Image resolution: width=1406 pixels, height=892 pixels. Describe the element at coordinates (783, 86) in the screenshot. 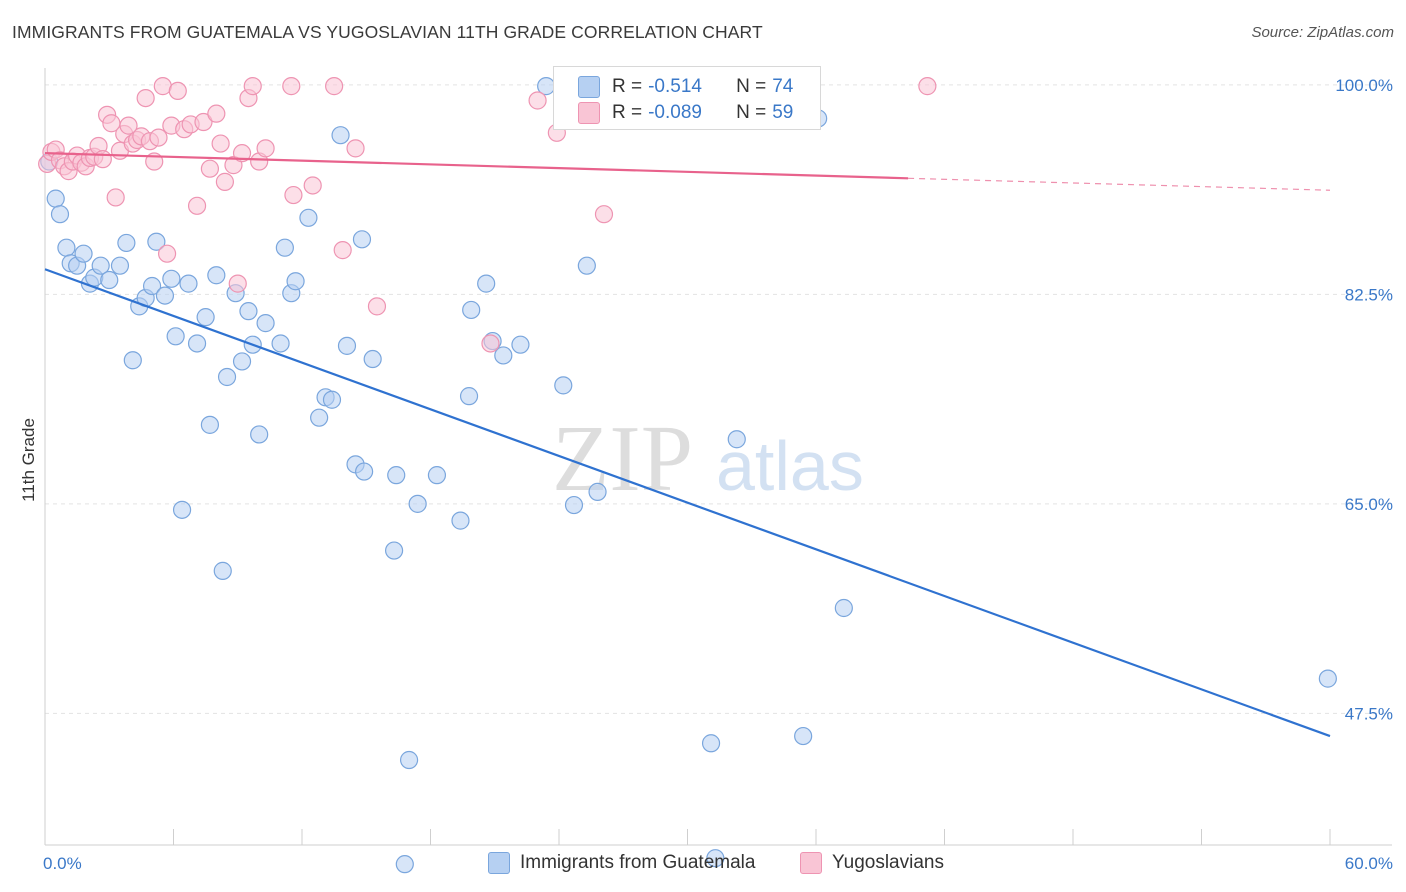

I see `n-value: 74` at that location.